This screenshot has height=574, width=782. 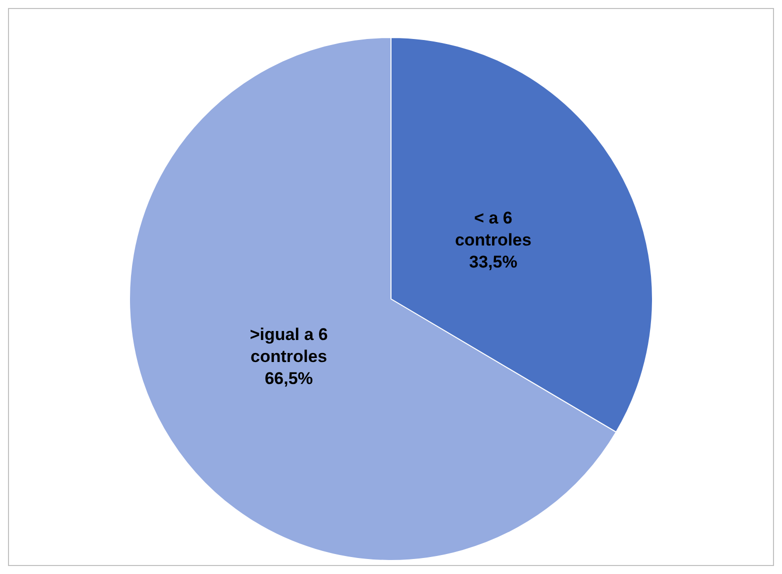 I want to click on slice-label: >igual a 6 controles, so click(x=289, y=345).